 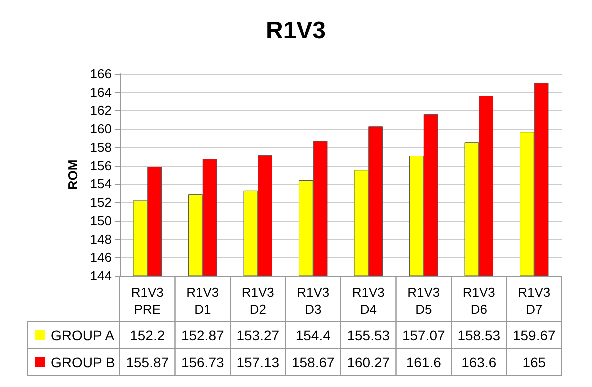 What do you see at coordinates (258, 336) in the screenshot?
I see `data-label: 153.27` at bounding box center [258, 336].